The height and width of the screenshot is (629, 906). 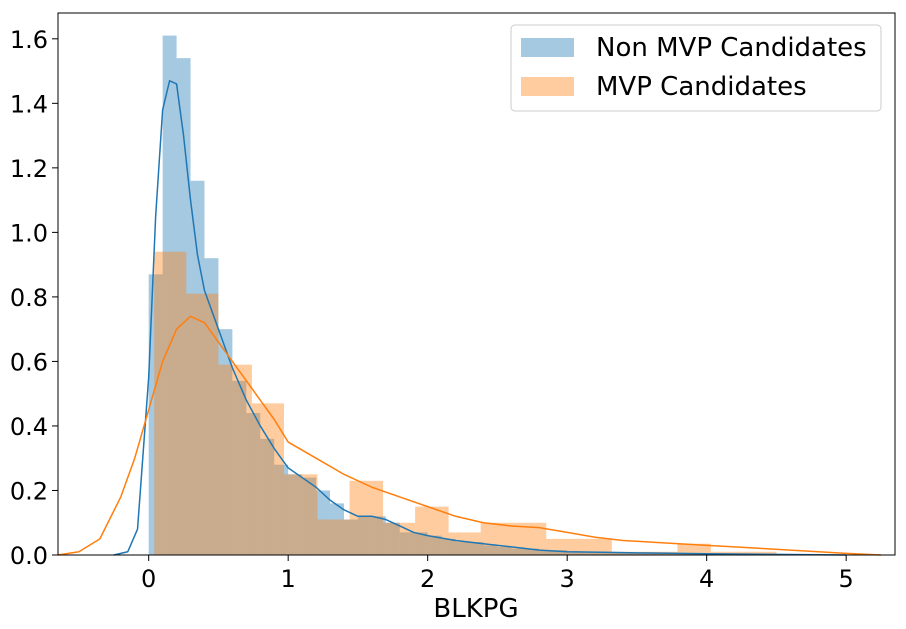 What do you see at coordinates (706, 579) in the screenshot?
I see `x-tick-label: 4` at bounding box center [706, 579].